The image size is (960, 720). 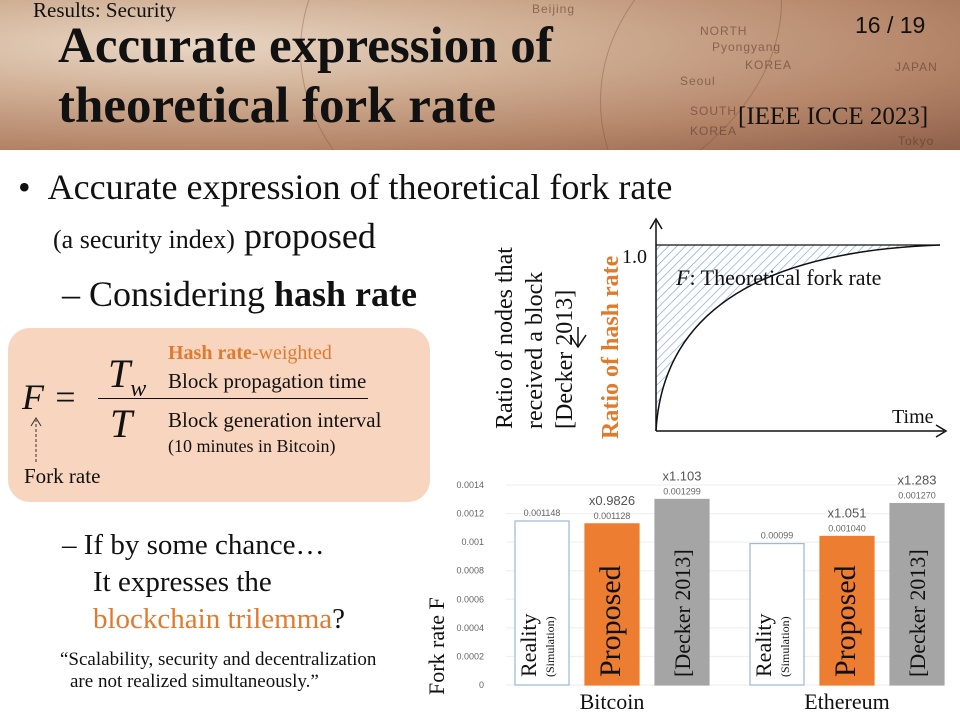 I want to click on bar-value-label: 0.001270, so click(x=917, y=496).